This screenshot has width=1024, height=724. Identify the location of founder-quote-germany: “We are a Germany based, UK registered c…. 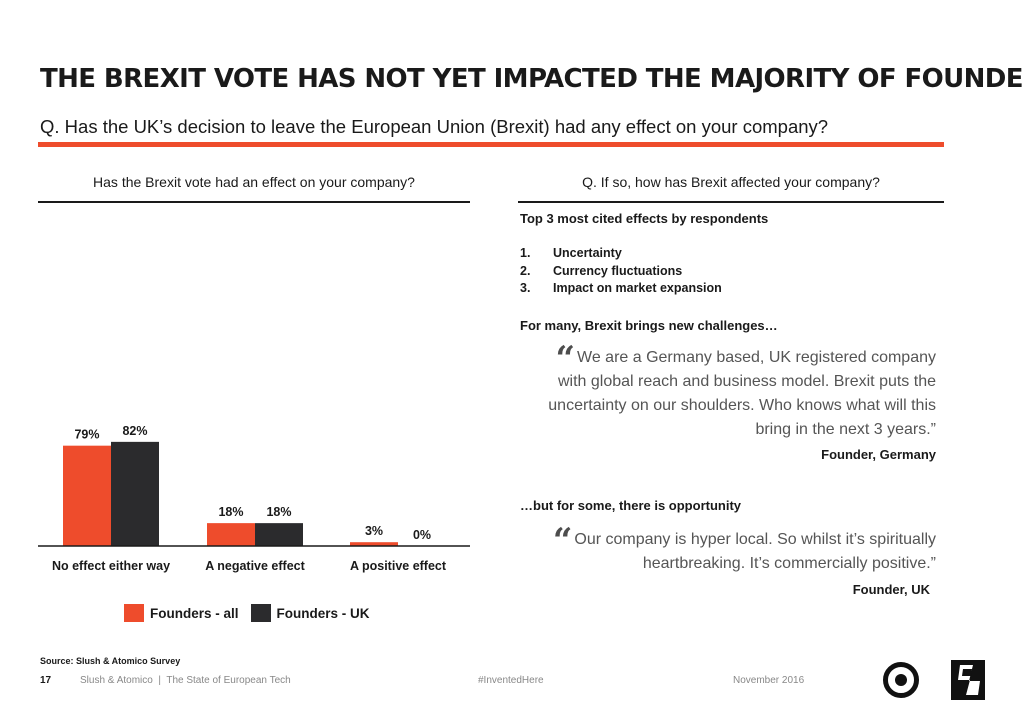
(742, 388).